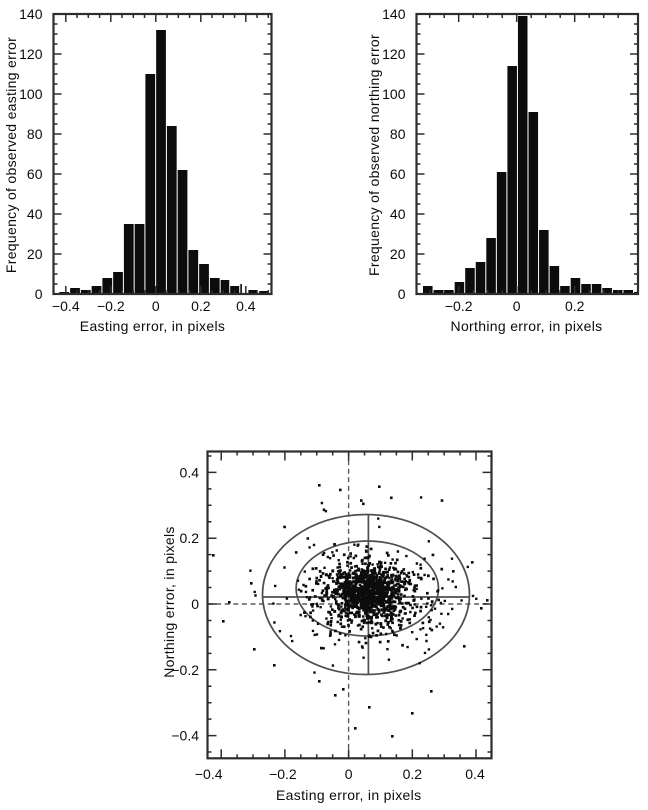 This screenshot has height=810, width=648. Describe the element at coordinates (11, 155) in the screenshot. I see `svg-text:Frequency of observed easting: Frequency of observed easting error` at that location.